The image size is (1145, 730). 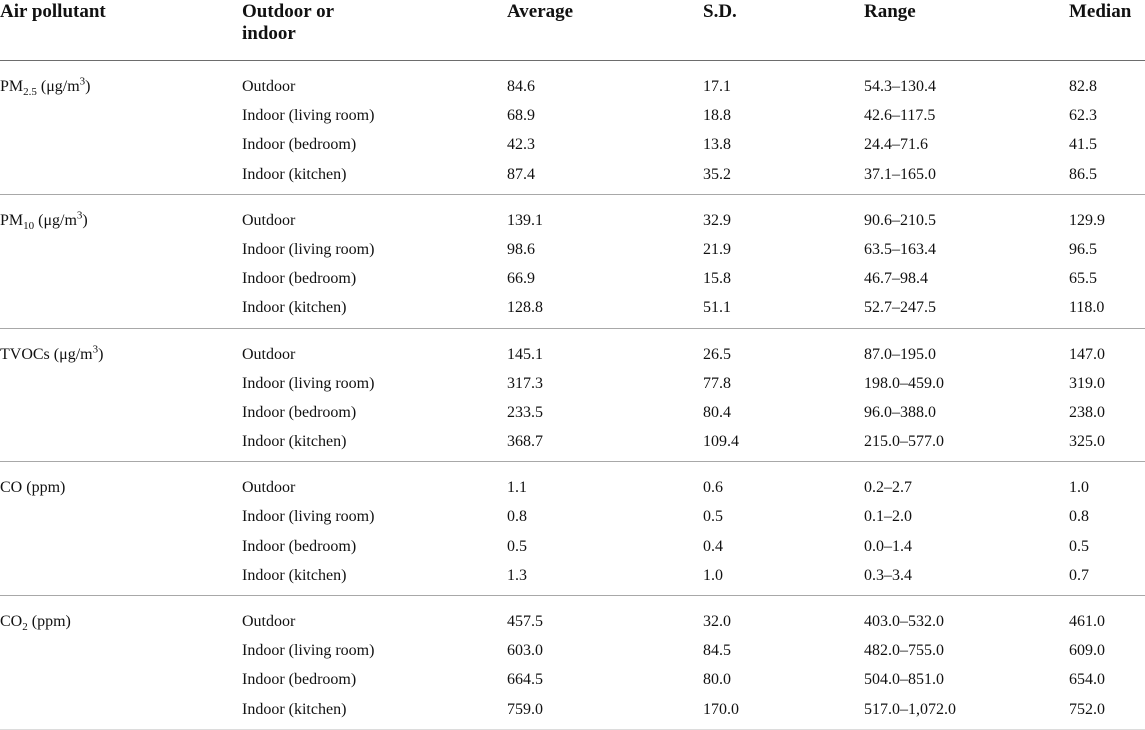 I want to click on range-cell: 90.6–210.5, so click(x=900, y=220).